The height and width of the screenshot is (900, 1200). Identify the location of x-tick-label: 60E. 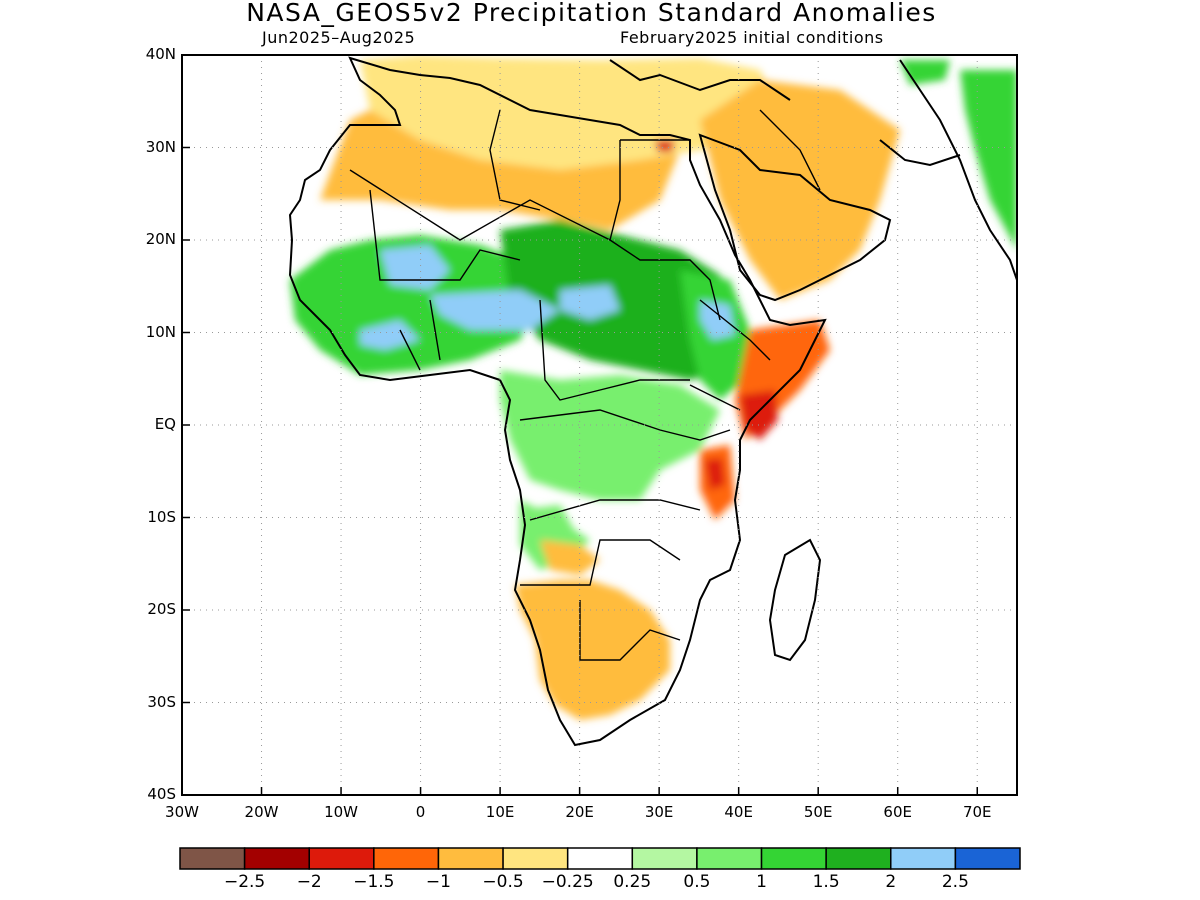
(897, 812).